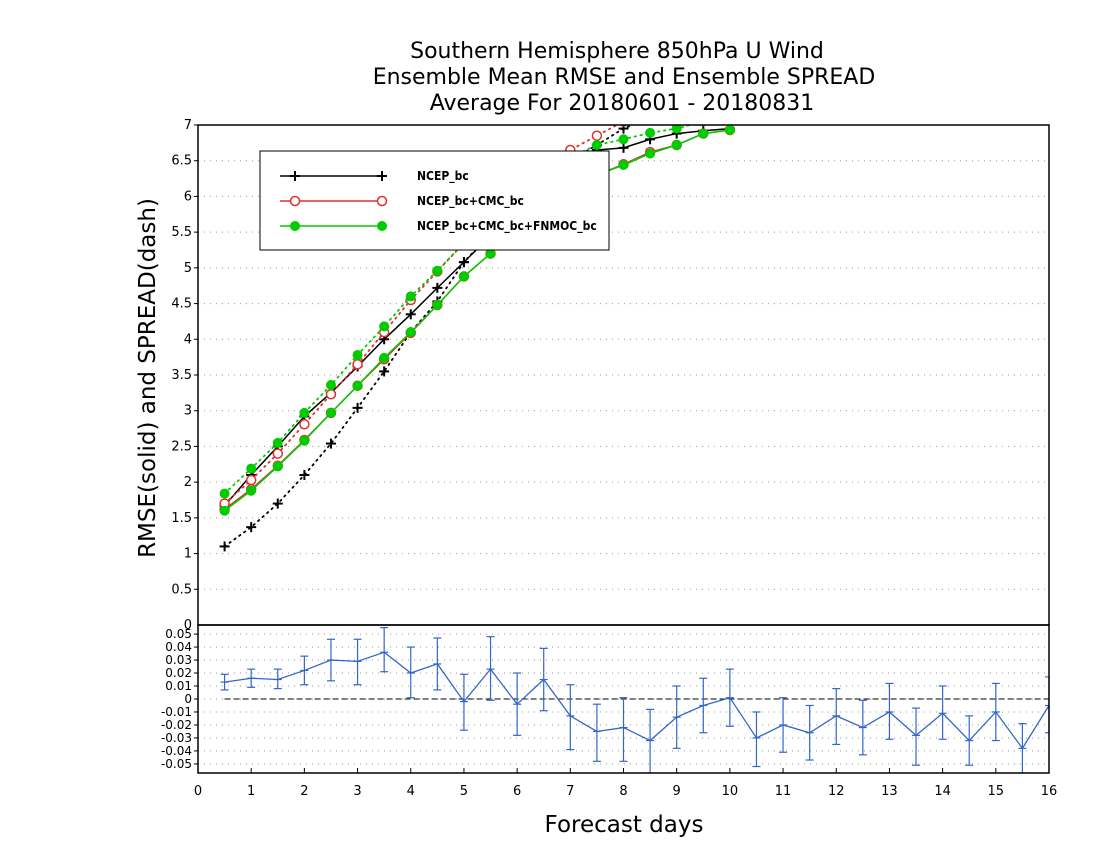 This screenshot has width=1100, height=850. Describe the element at coordinates (836, 791) in the screenshot. I see `x-tick-label: 12` at that location.